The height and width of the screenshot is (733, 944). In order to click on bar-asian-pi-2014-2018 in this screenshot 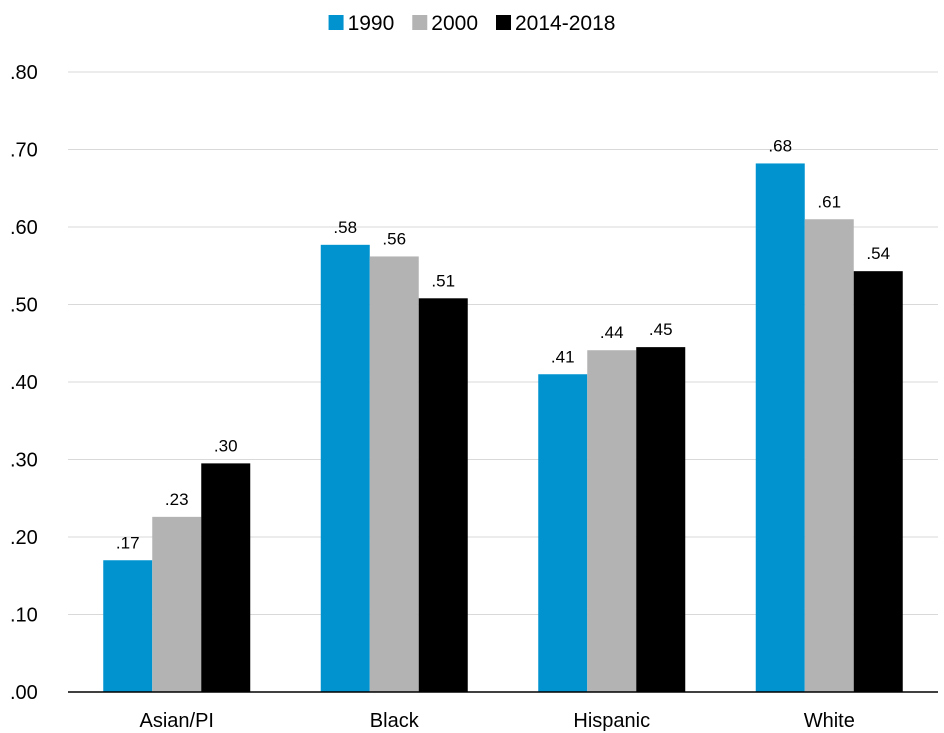, I will do `click(226, 577)`.